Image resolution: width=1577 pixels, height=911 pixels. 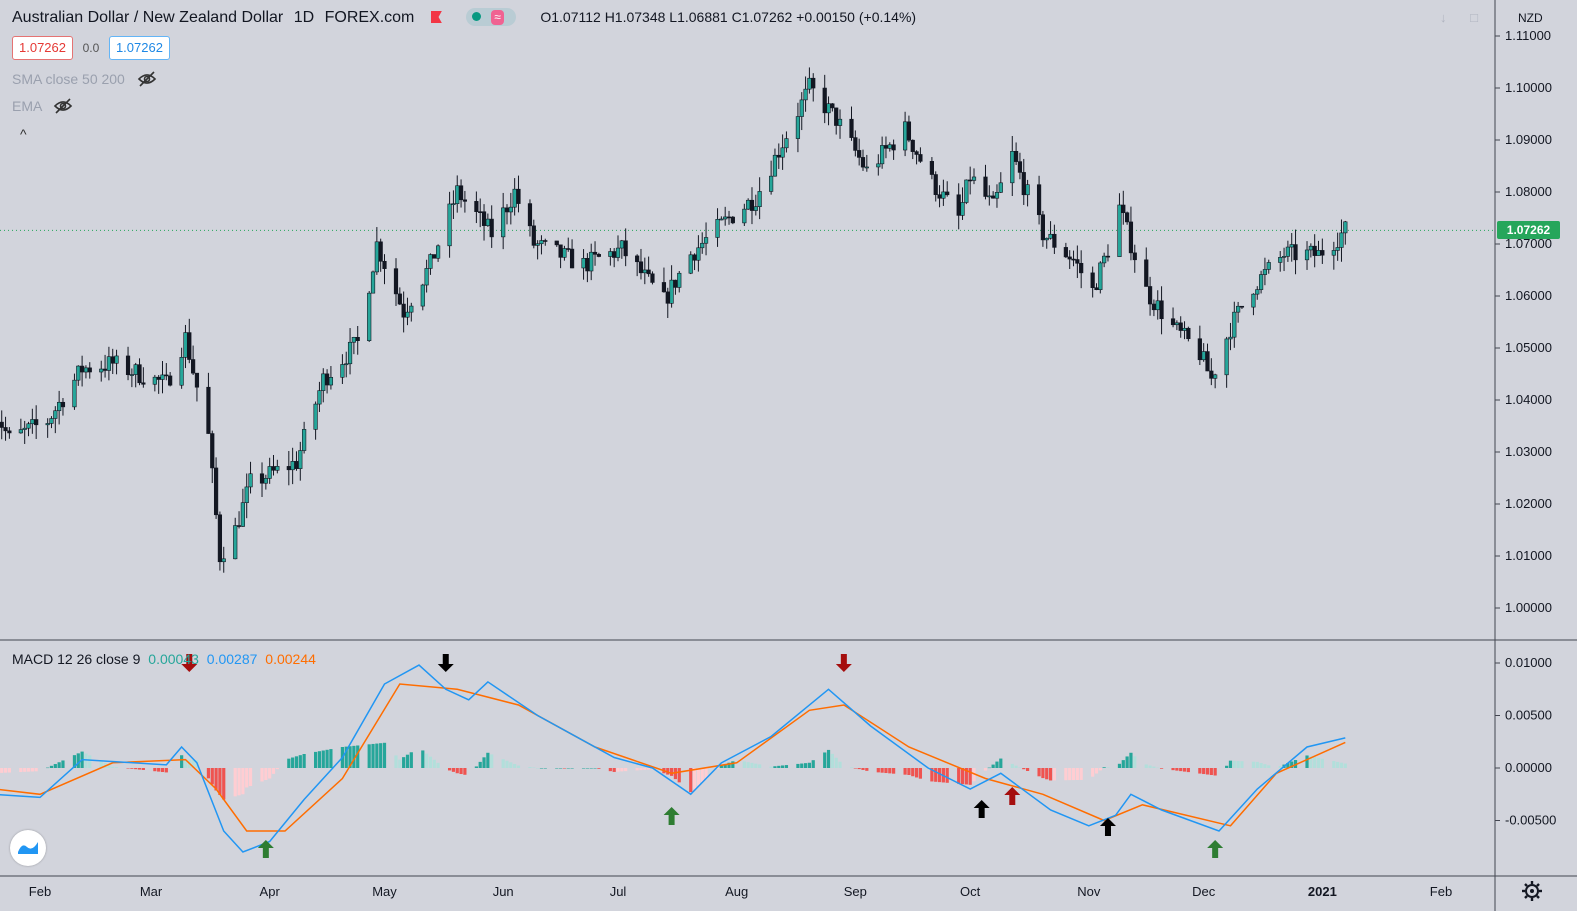 What do you see at coordinates (23, 134) in the screenshot?
I see `collapse-icon: ^` at bounding box center [23, 134].